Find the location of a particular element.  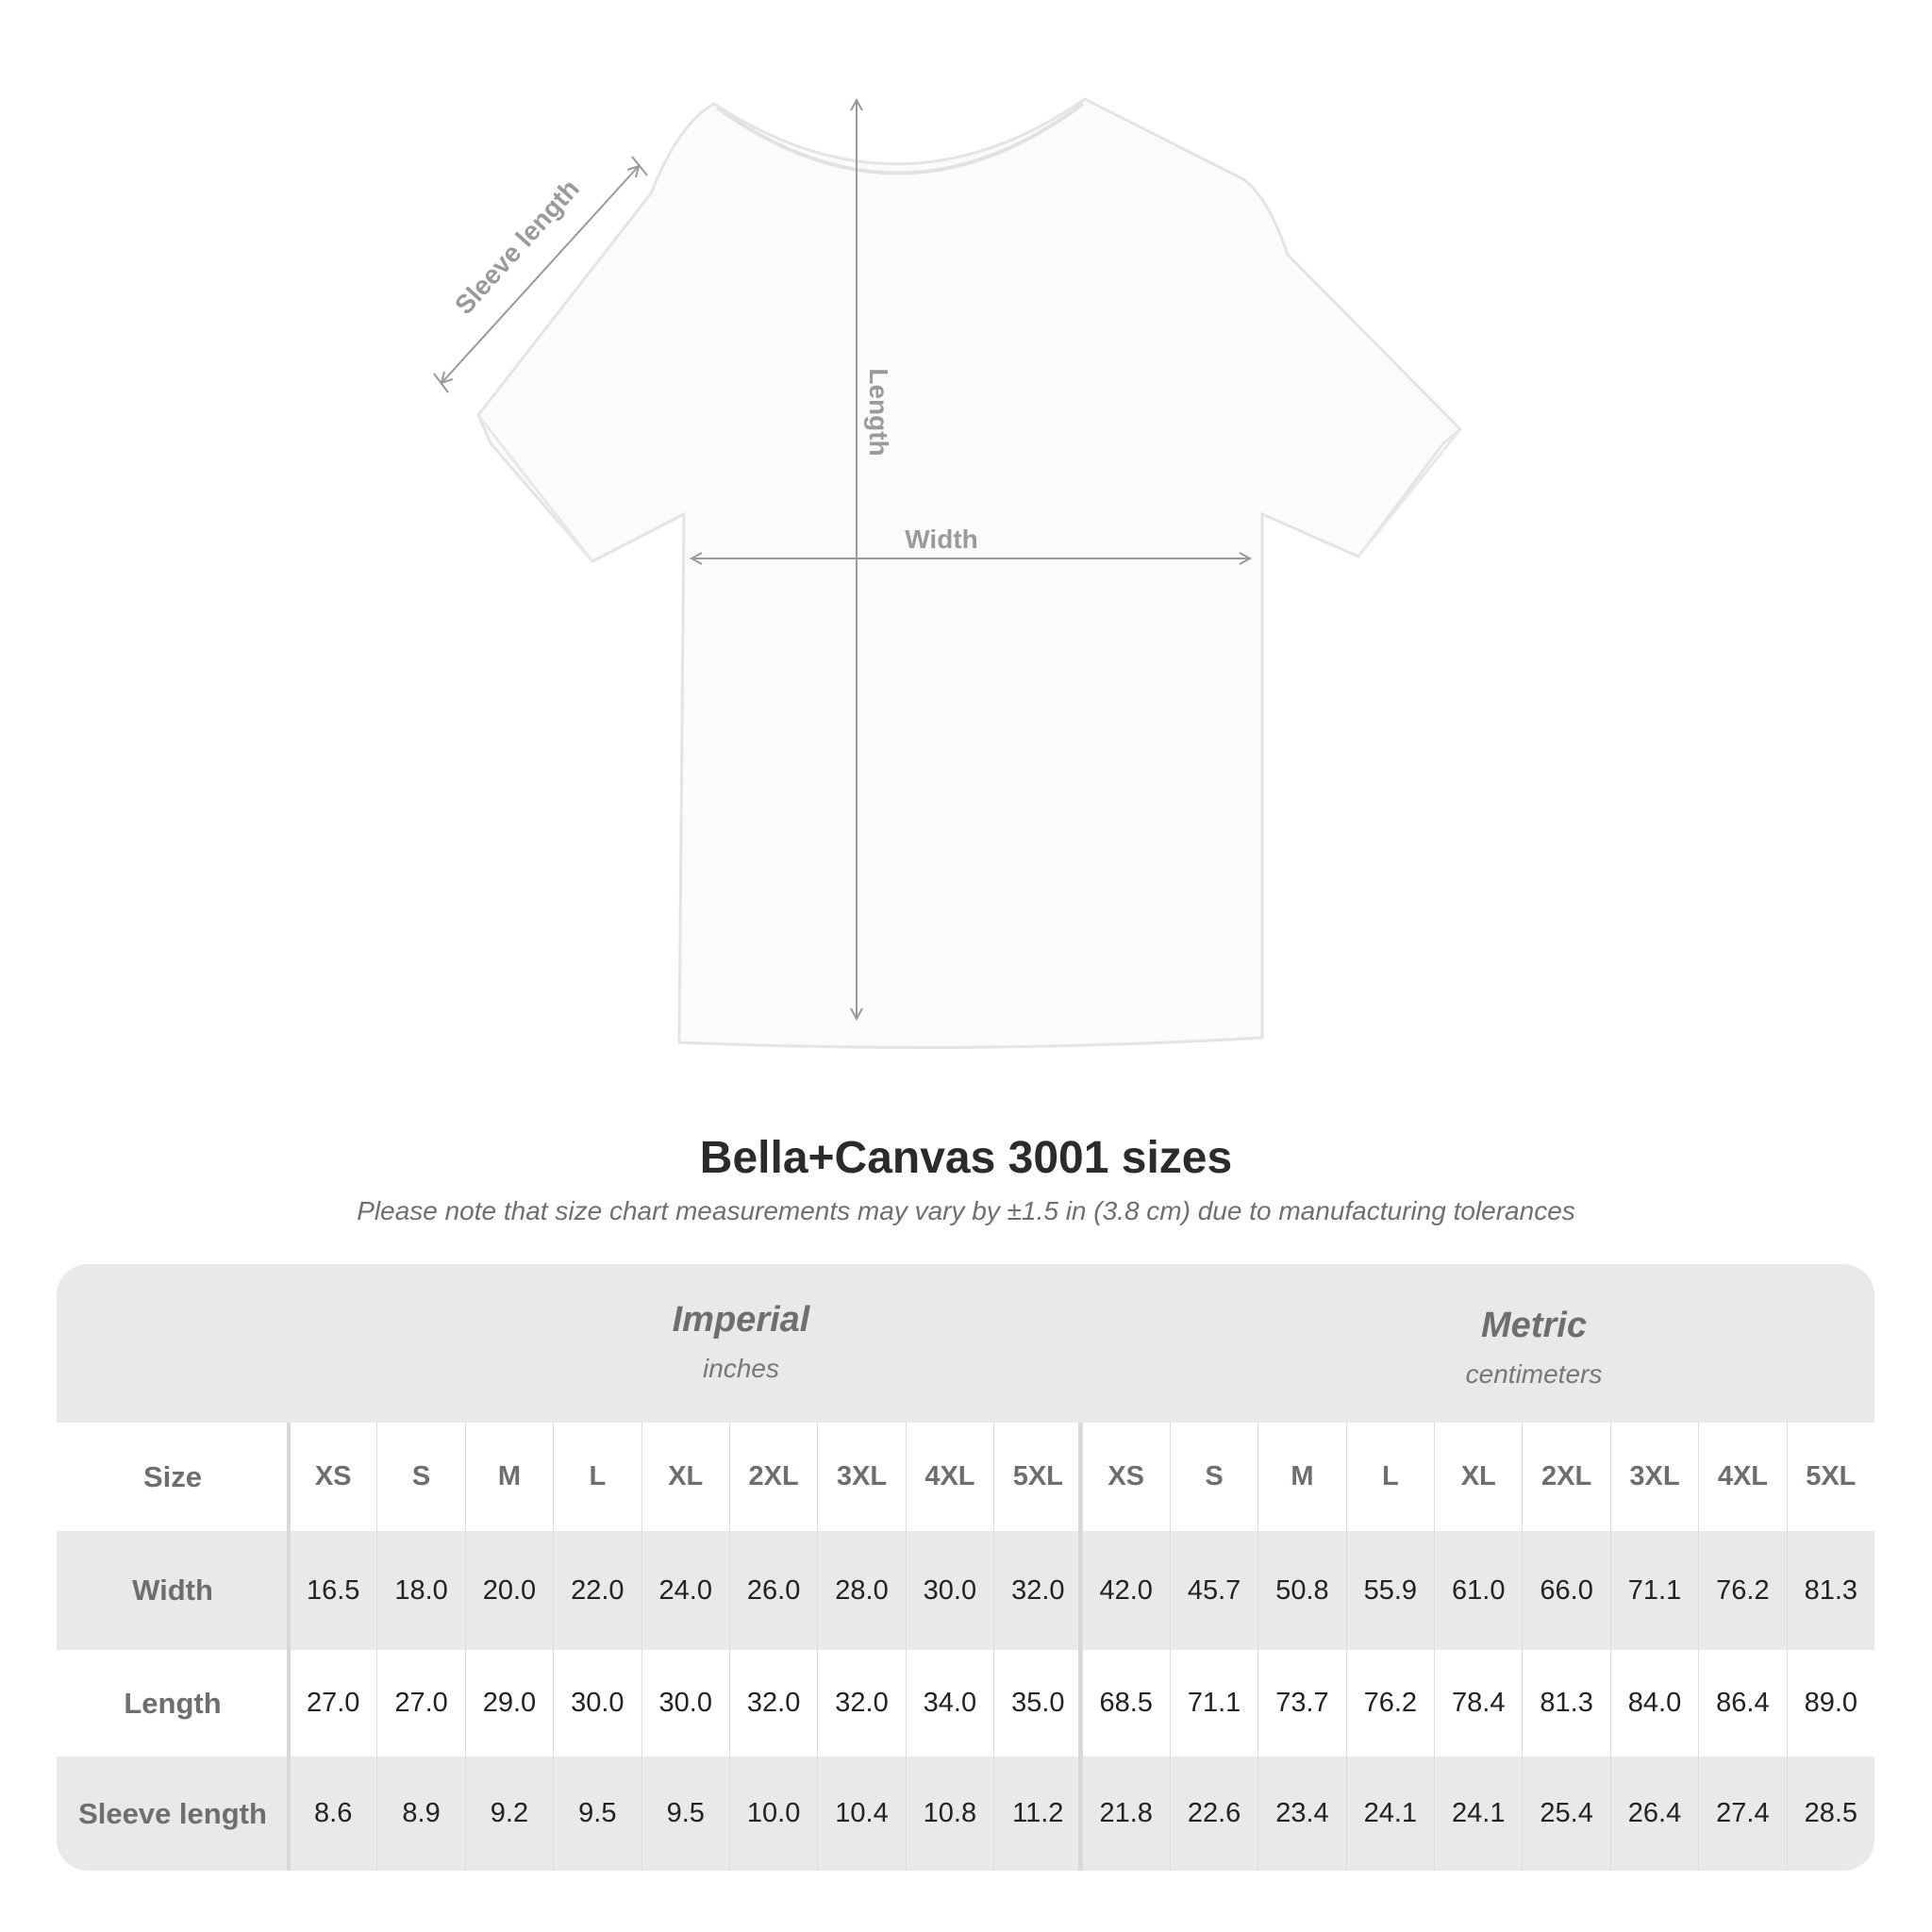

tshirt-sleeve-hem is located at coordinates (969, 488).